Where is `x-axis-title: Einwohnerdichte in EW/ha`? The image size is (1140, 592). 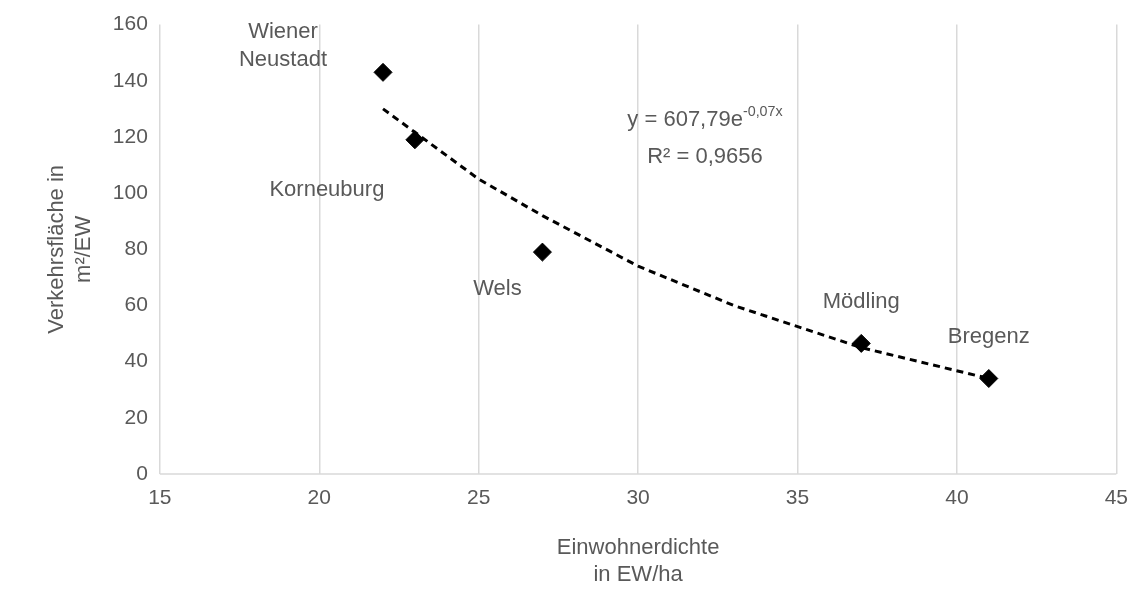 x-axis-title: Einwohnerdichte in EW/ha is located at coordinates (638, 560).